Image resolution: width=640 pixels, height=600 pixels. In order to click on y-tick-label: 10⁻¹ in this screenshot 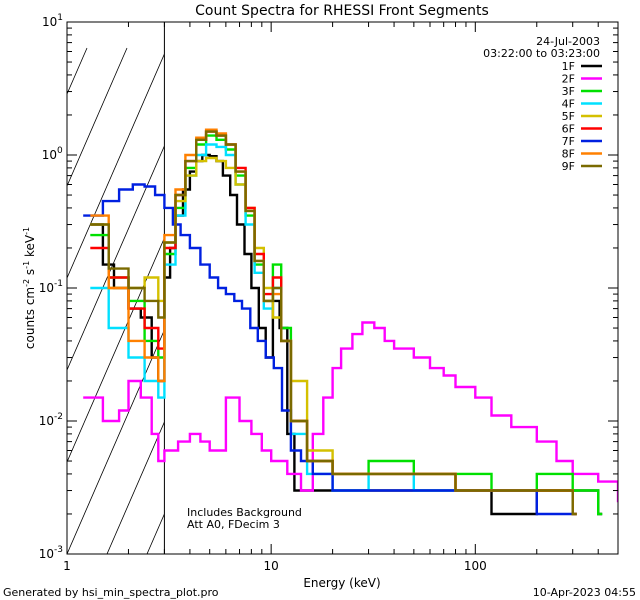, I will do `click(51, 287)`.